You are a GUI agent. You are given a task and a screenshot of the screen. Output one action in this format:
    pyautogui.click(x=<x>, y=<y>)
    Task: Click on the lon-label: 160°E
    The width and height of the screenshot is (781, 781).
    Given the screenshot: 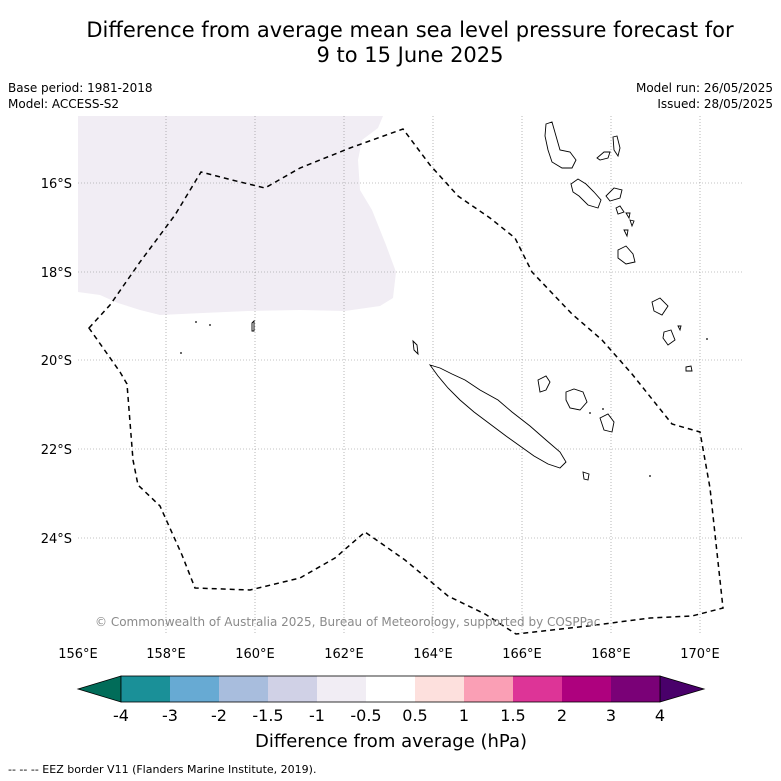 What is the action you would take?
    pyautogui.click(x=255, y=654)
    